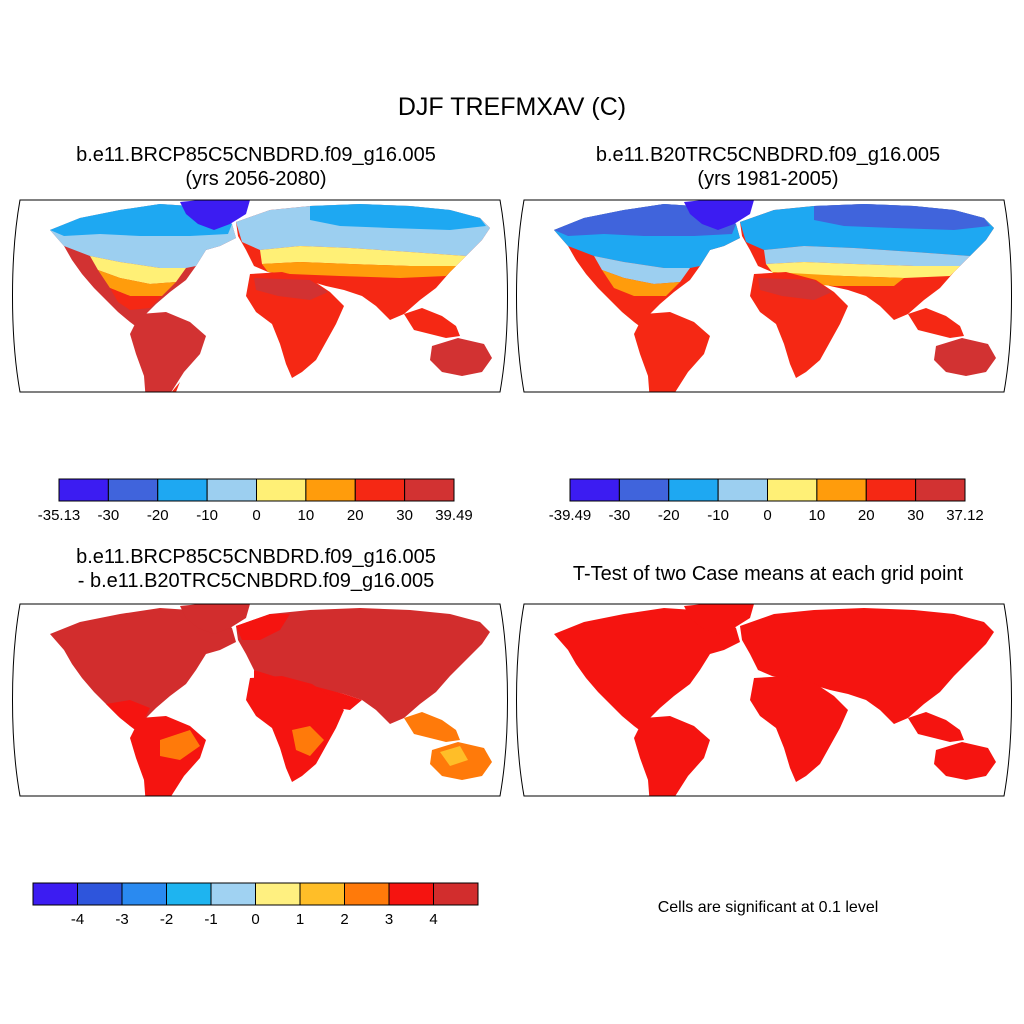  What do you see at coordinates (768, 155) in the screenshot?
I see `panel-2-title-line-1: b.e11.B20TRC5CNBDRD.f09_g16.005` at bounding box center [768, 155].